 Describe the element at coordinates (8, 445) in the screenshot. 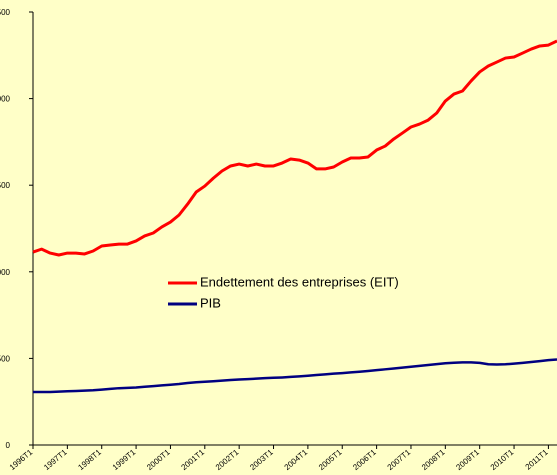

I see `y-tick-label: 0` at that location.